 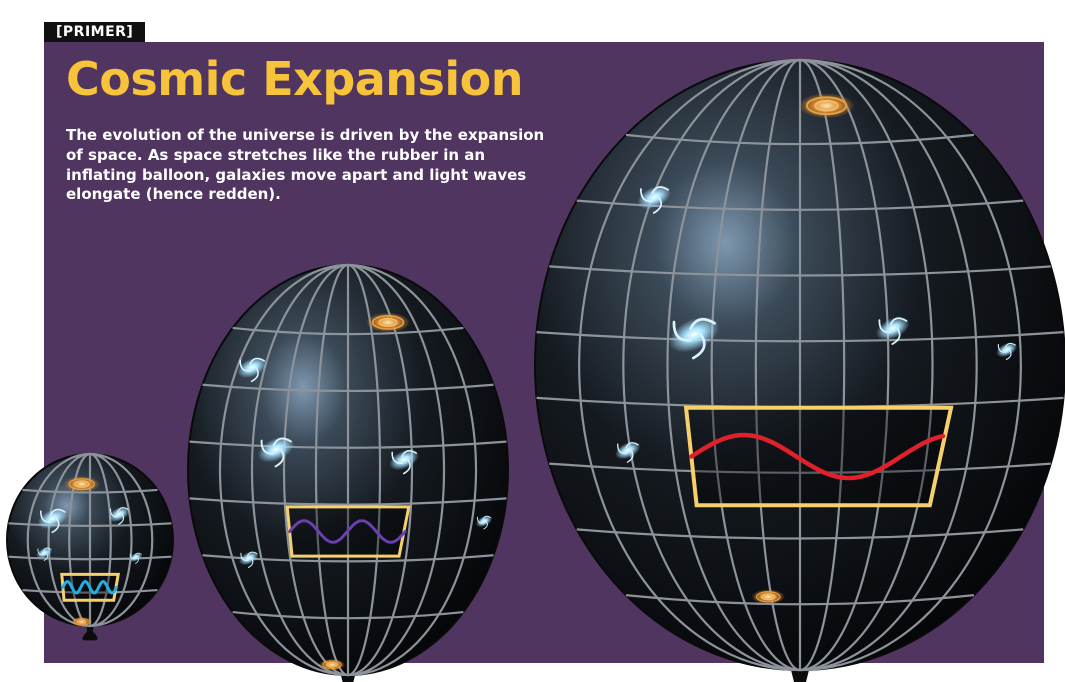 I want to click on balloon-knot, so click(x=90, y=631).